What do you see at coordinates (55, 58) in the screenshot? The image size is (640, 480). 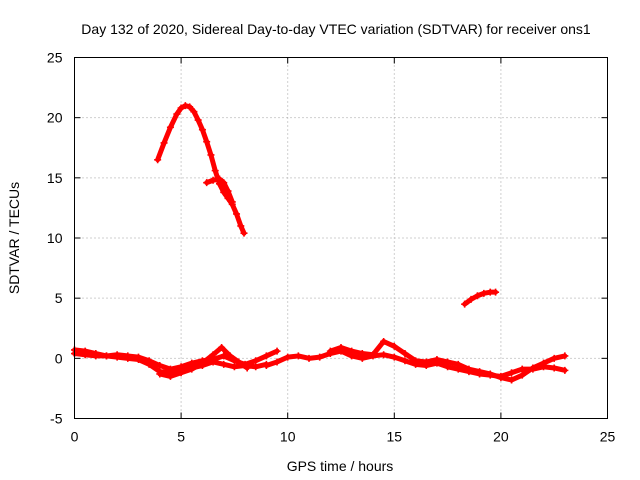 I see `y-tick-label: 25` at bounding box center [55, 58].